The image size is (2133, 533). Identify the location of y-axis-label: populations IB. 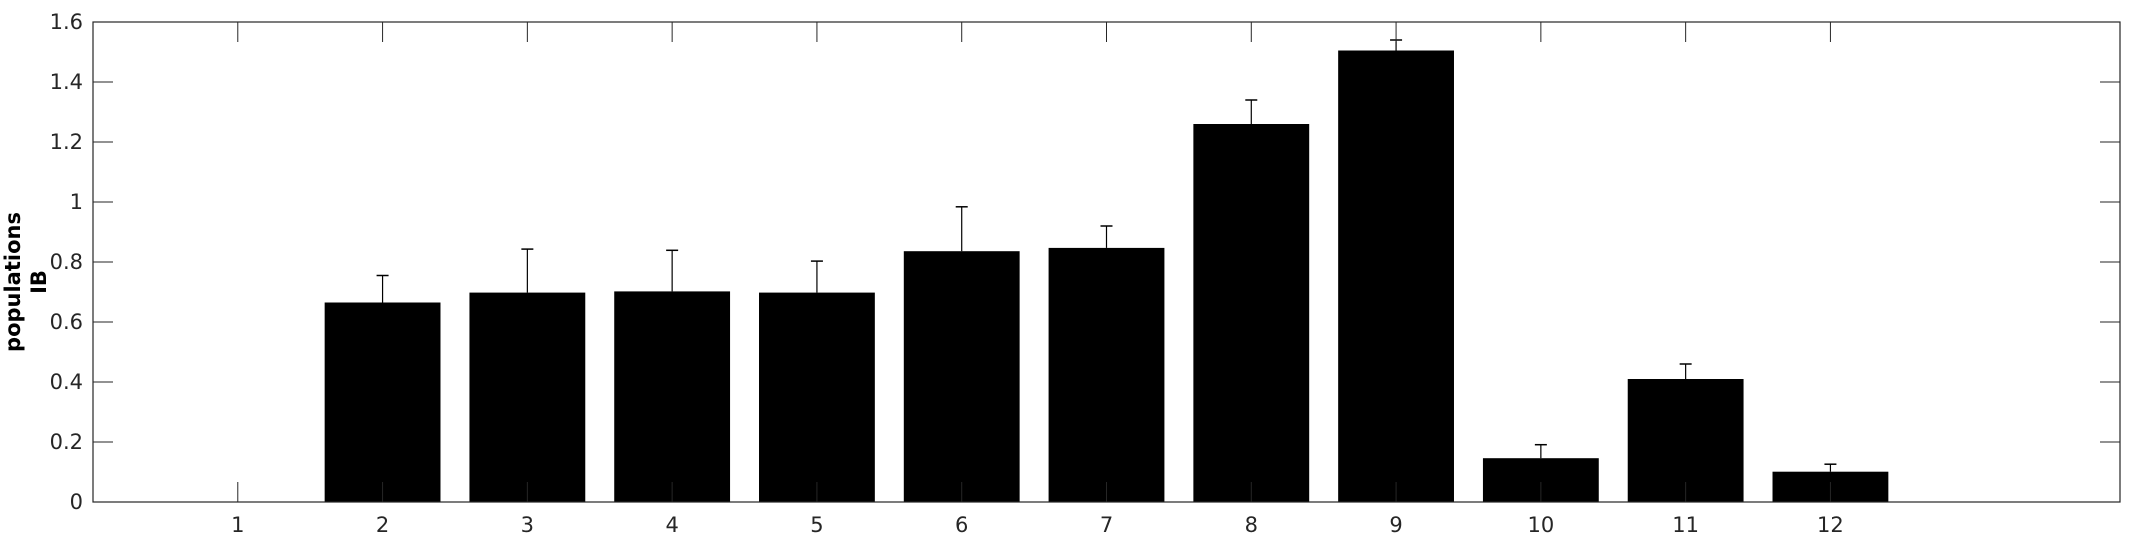
(26, 282).